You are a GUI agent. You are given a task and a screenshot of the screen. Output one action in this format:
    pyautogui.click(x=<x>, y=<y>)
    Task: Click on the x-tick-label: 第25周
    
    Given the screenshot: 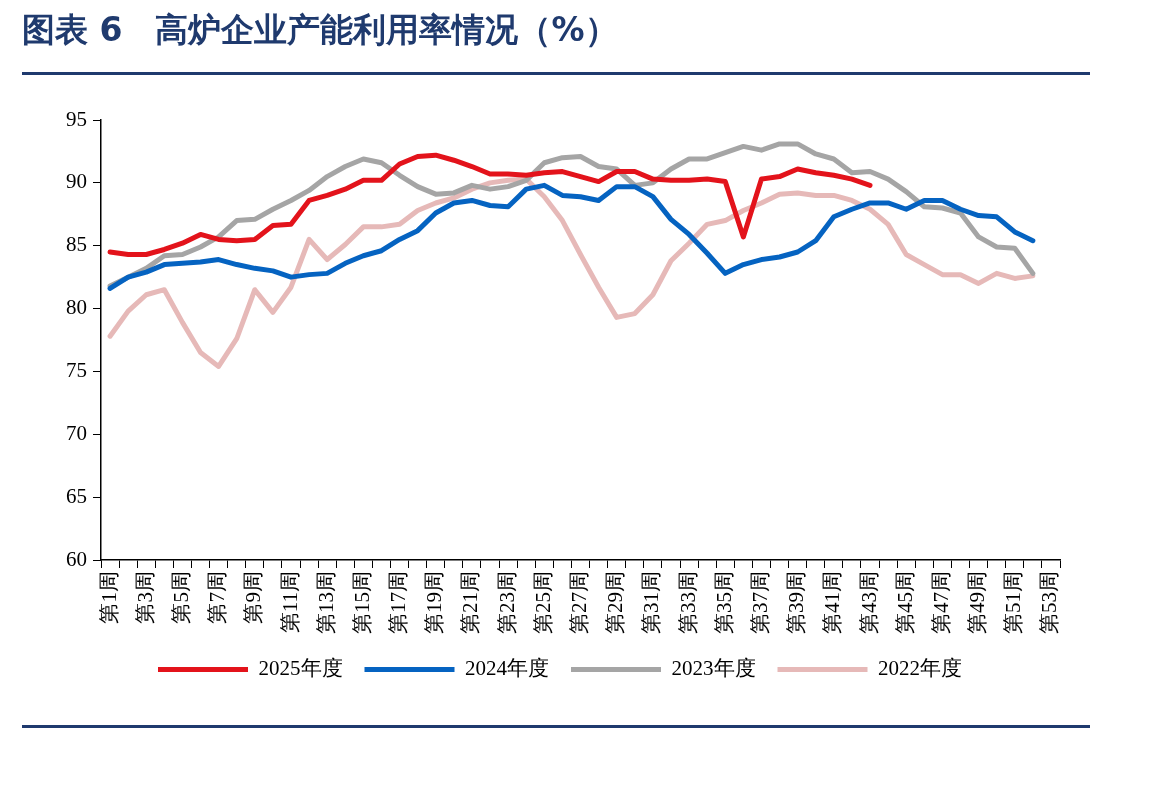 What is the action you would take?
    pyautogui.click(x=542, y=602)
    